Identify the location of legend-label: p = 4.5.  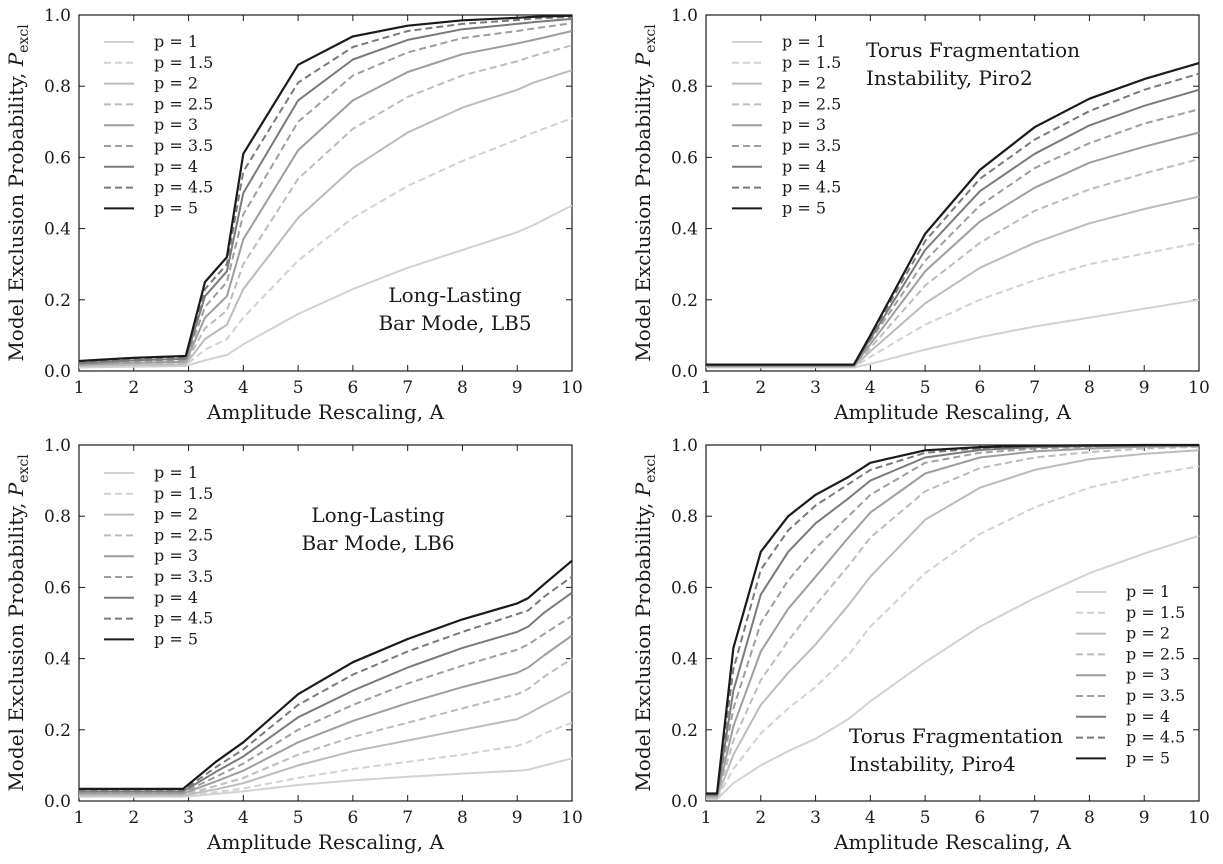
(811, 187).